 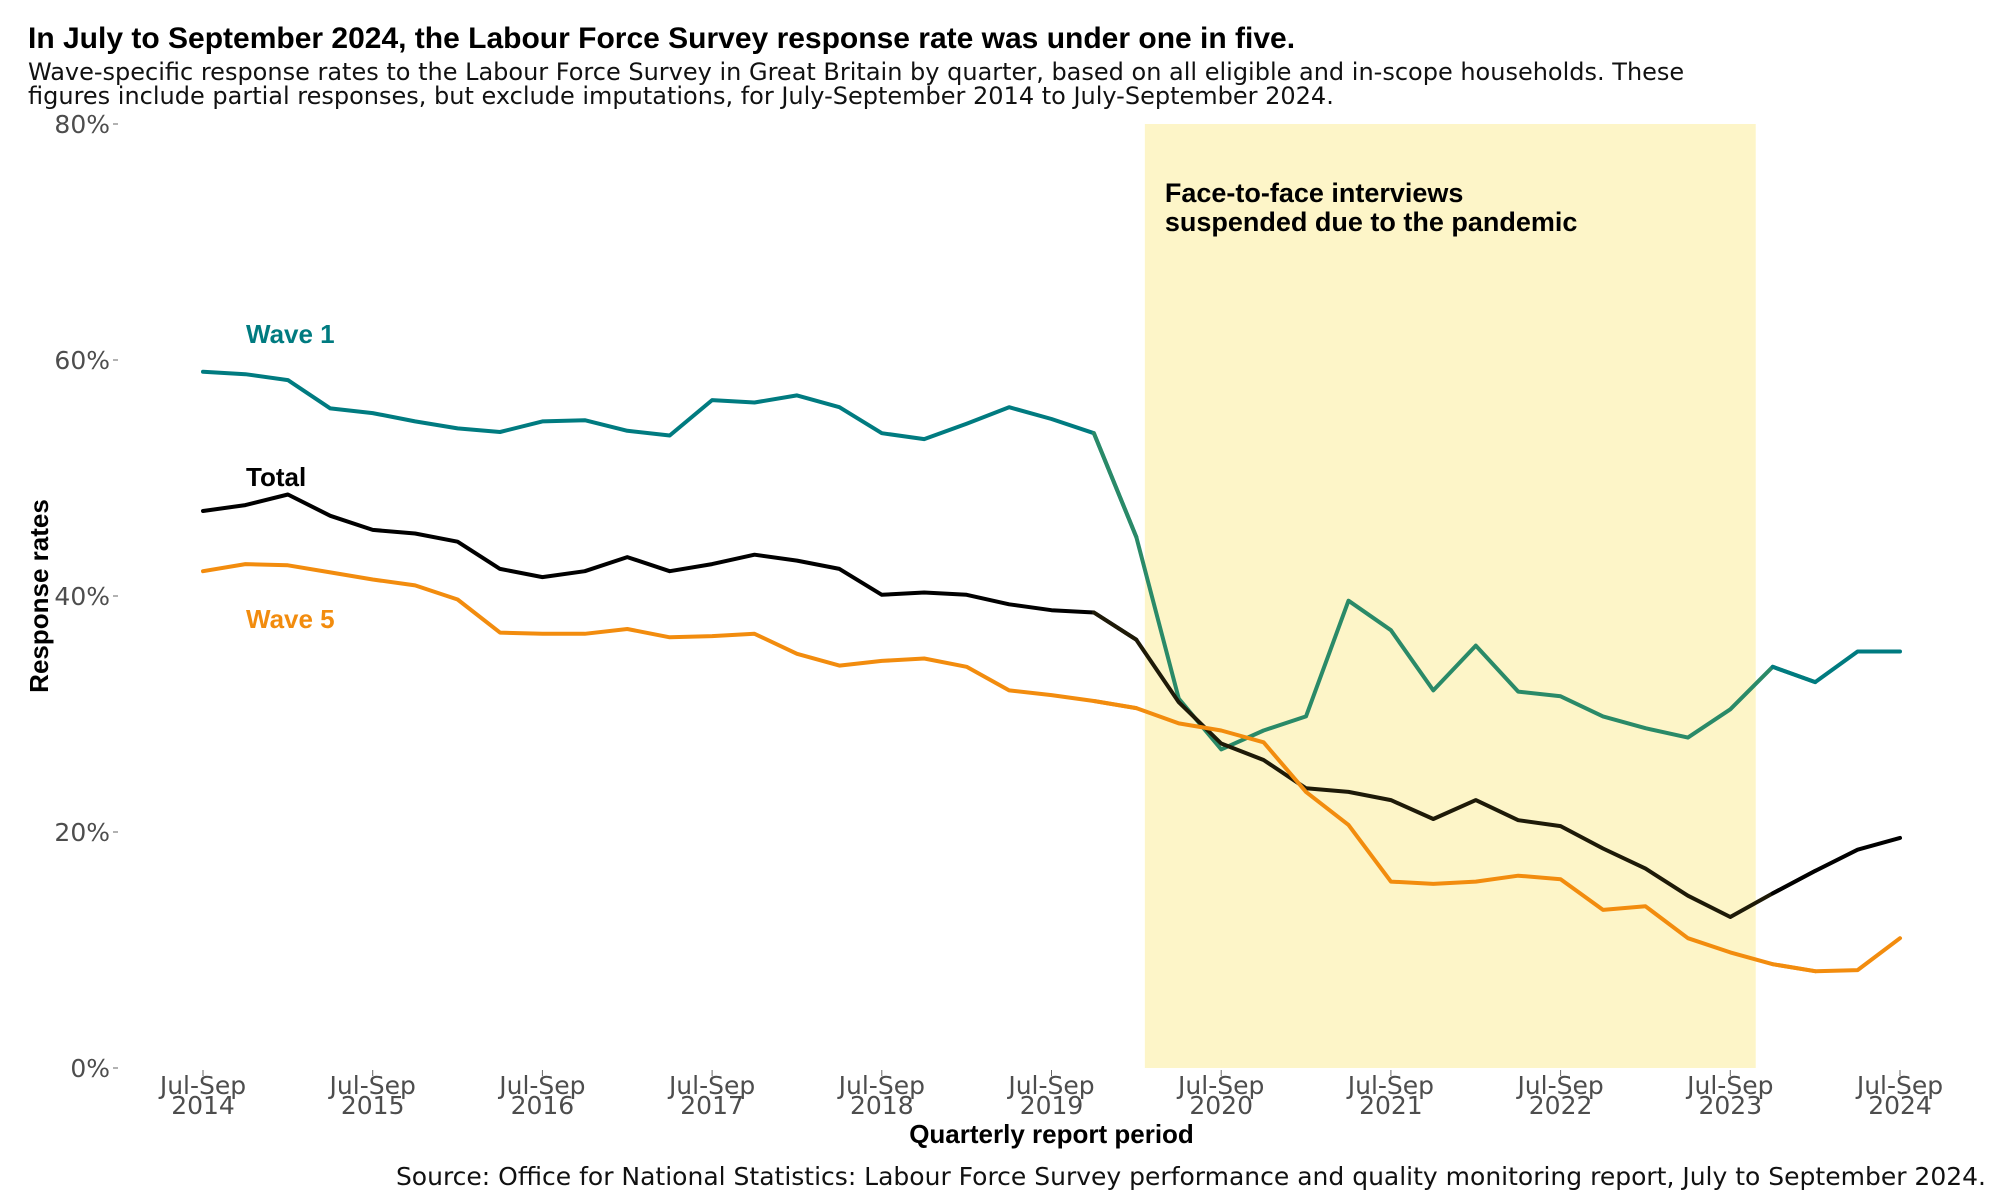 I want to click on y-tick-label: 40%, so click(x=82, y=596).